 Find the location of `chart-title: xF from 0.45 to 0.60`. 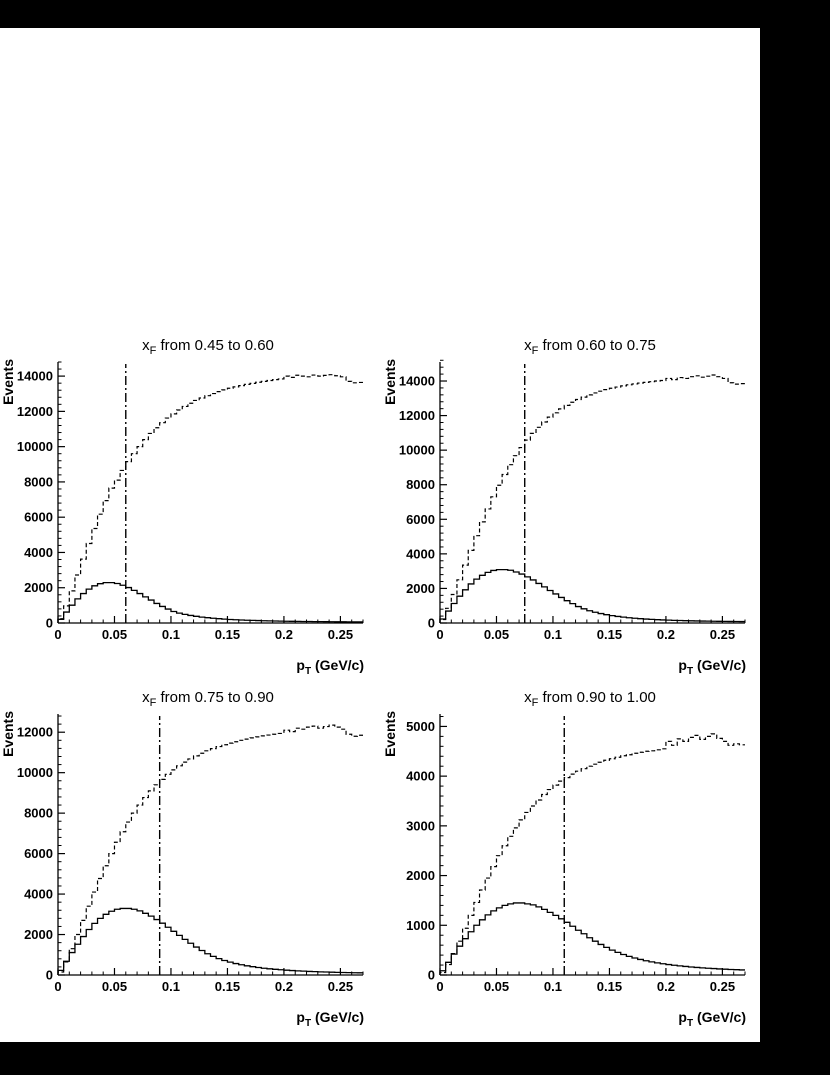

chart-title: xF from 0.45 to 0.60 is located at coordinates (208, 347).